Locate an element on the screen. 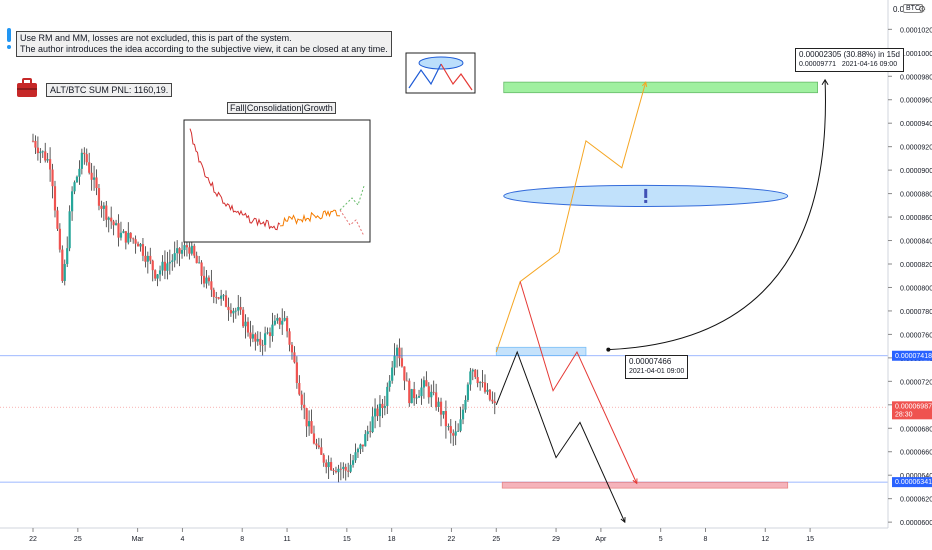 The image size is (932, 550). ellipse-exclamation-dot is located at coordinates (646, 201).